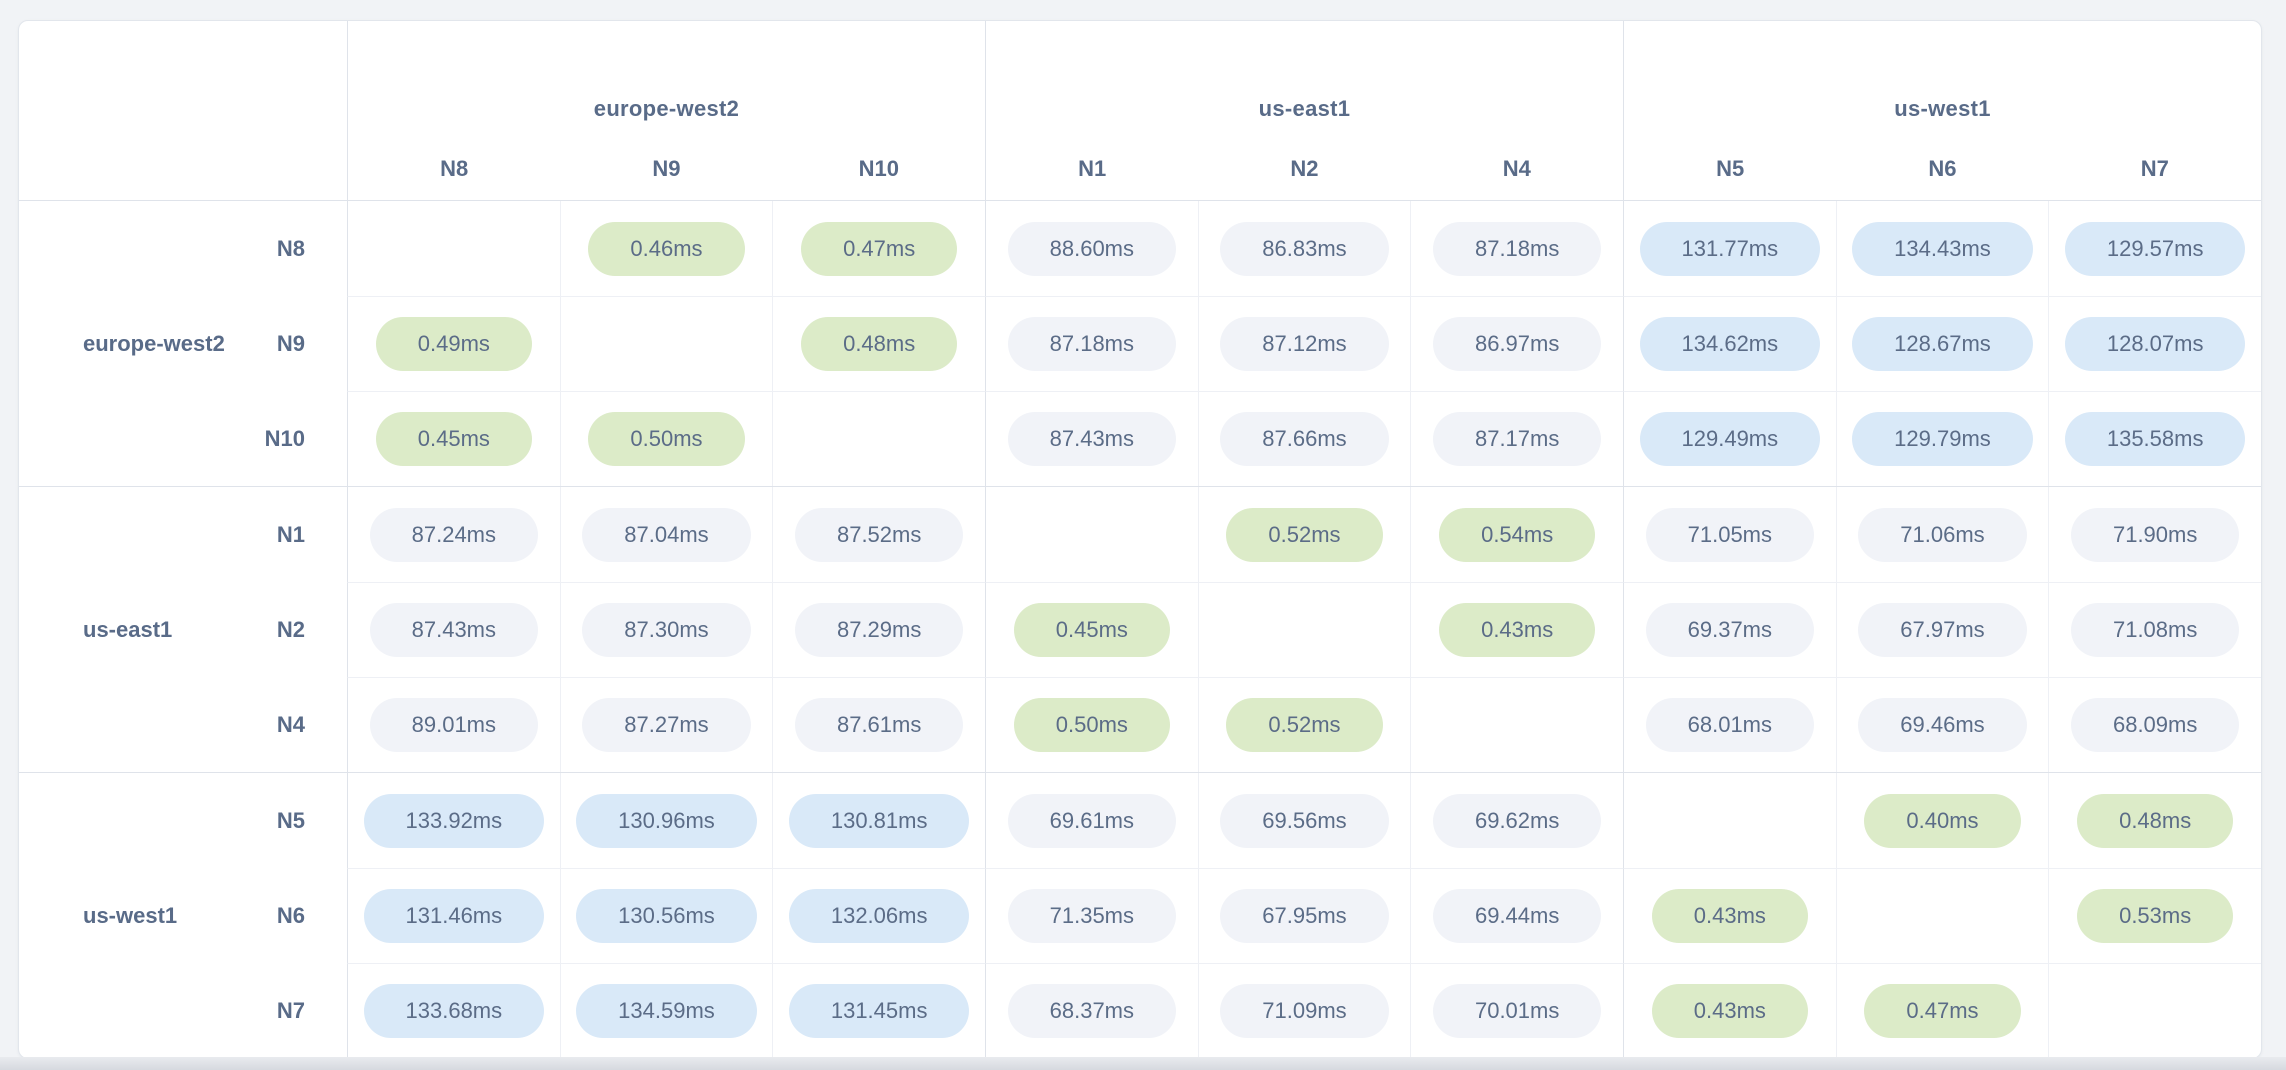 The width and height of the screenshot is (2286, 1070). Describe the element at coordinates (879, 344) in the screenshot. I see `latency-value-N9-N10: 0.48ms` at that location.